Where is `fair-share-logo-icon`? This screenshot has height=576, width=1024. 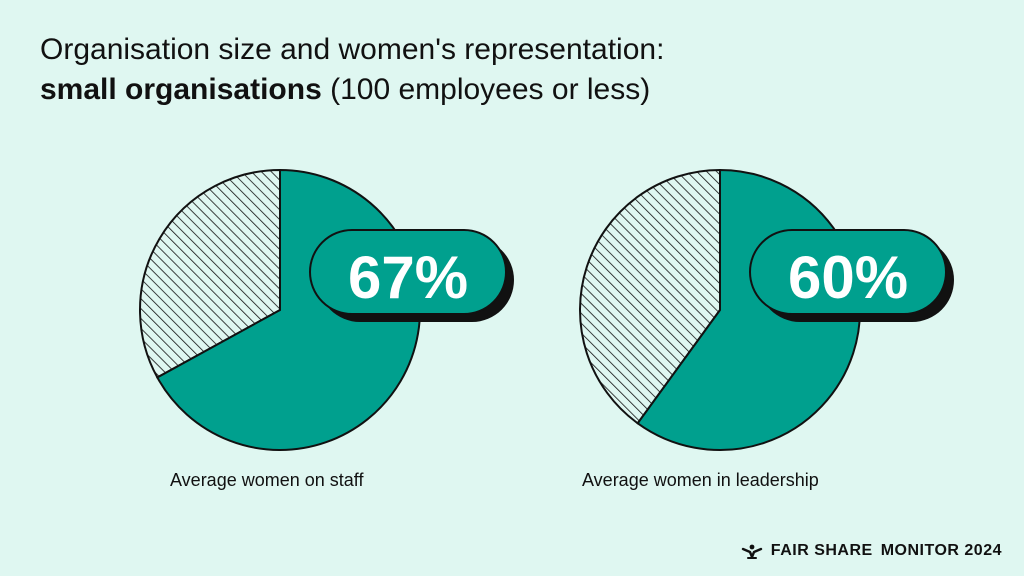
fair-share-logo-icon is located at coordinates (751, 551).